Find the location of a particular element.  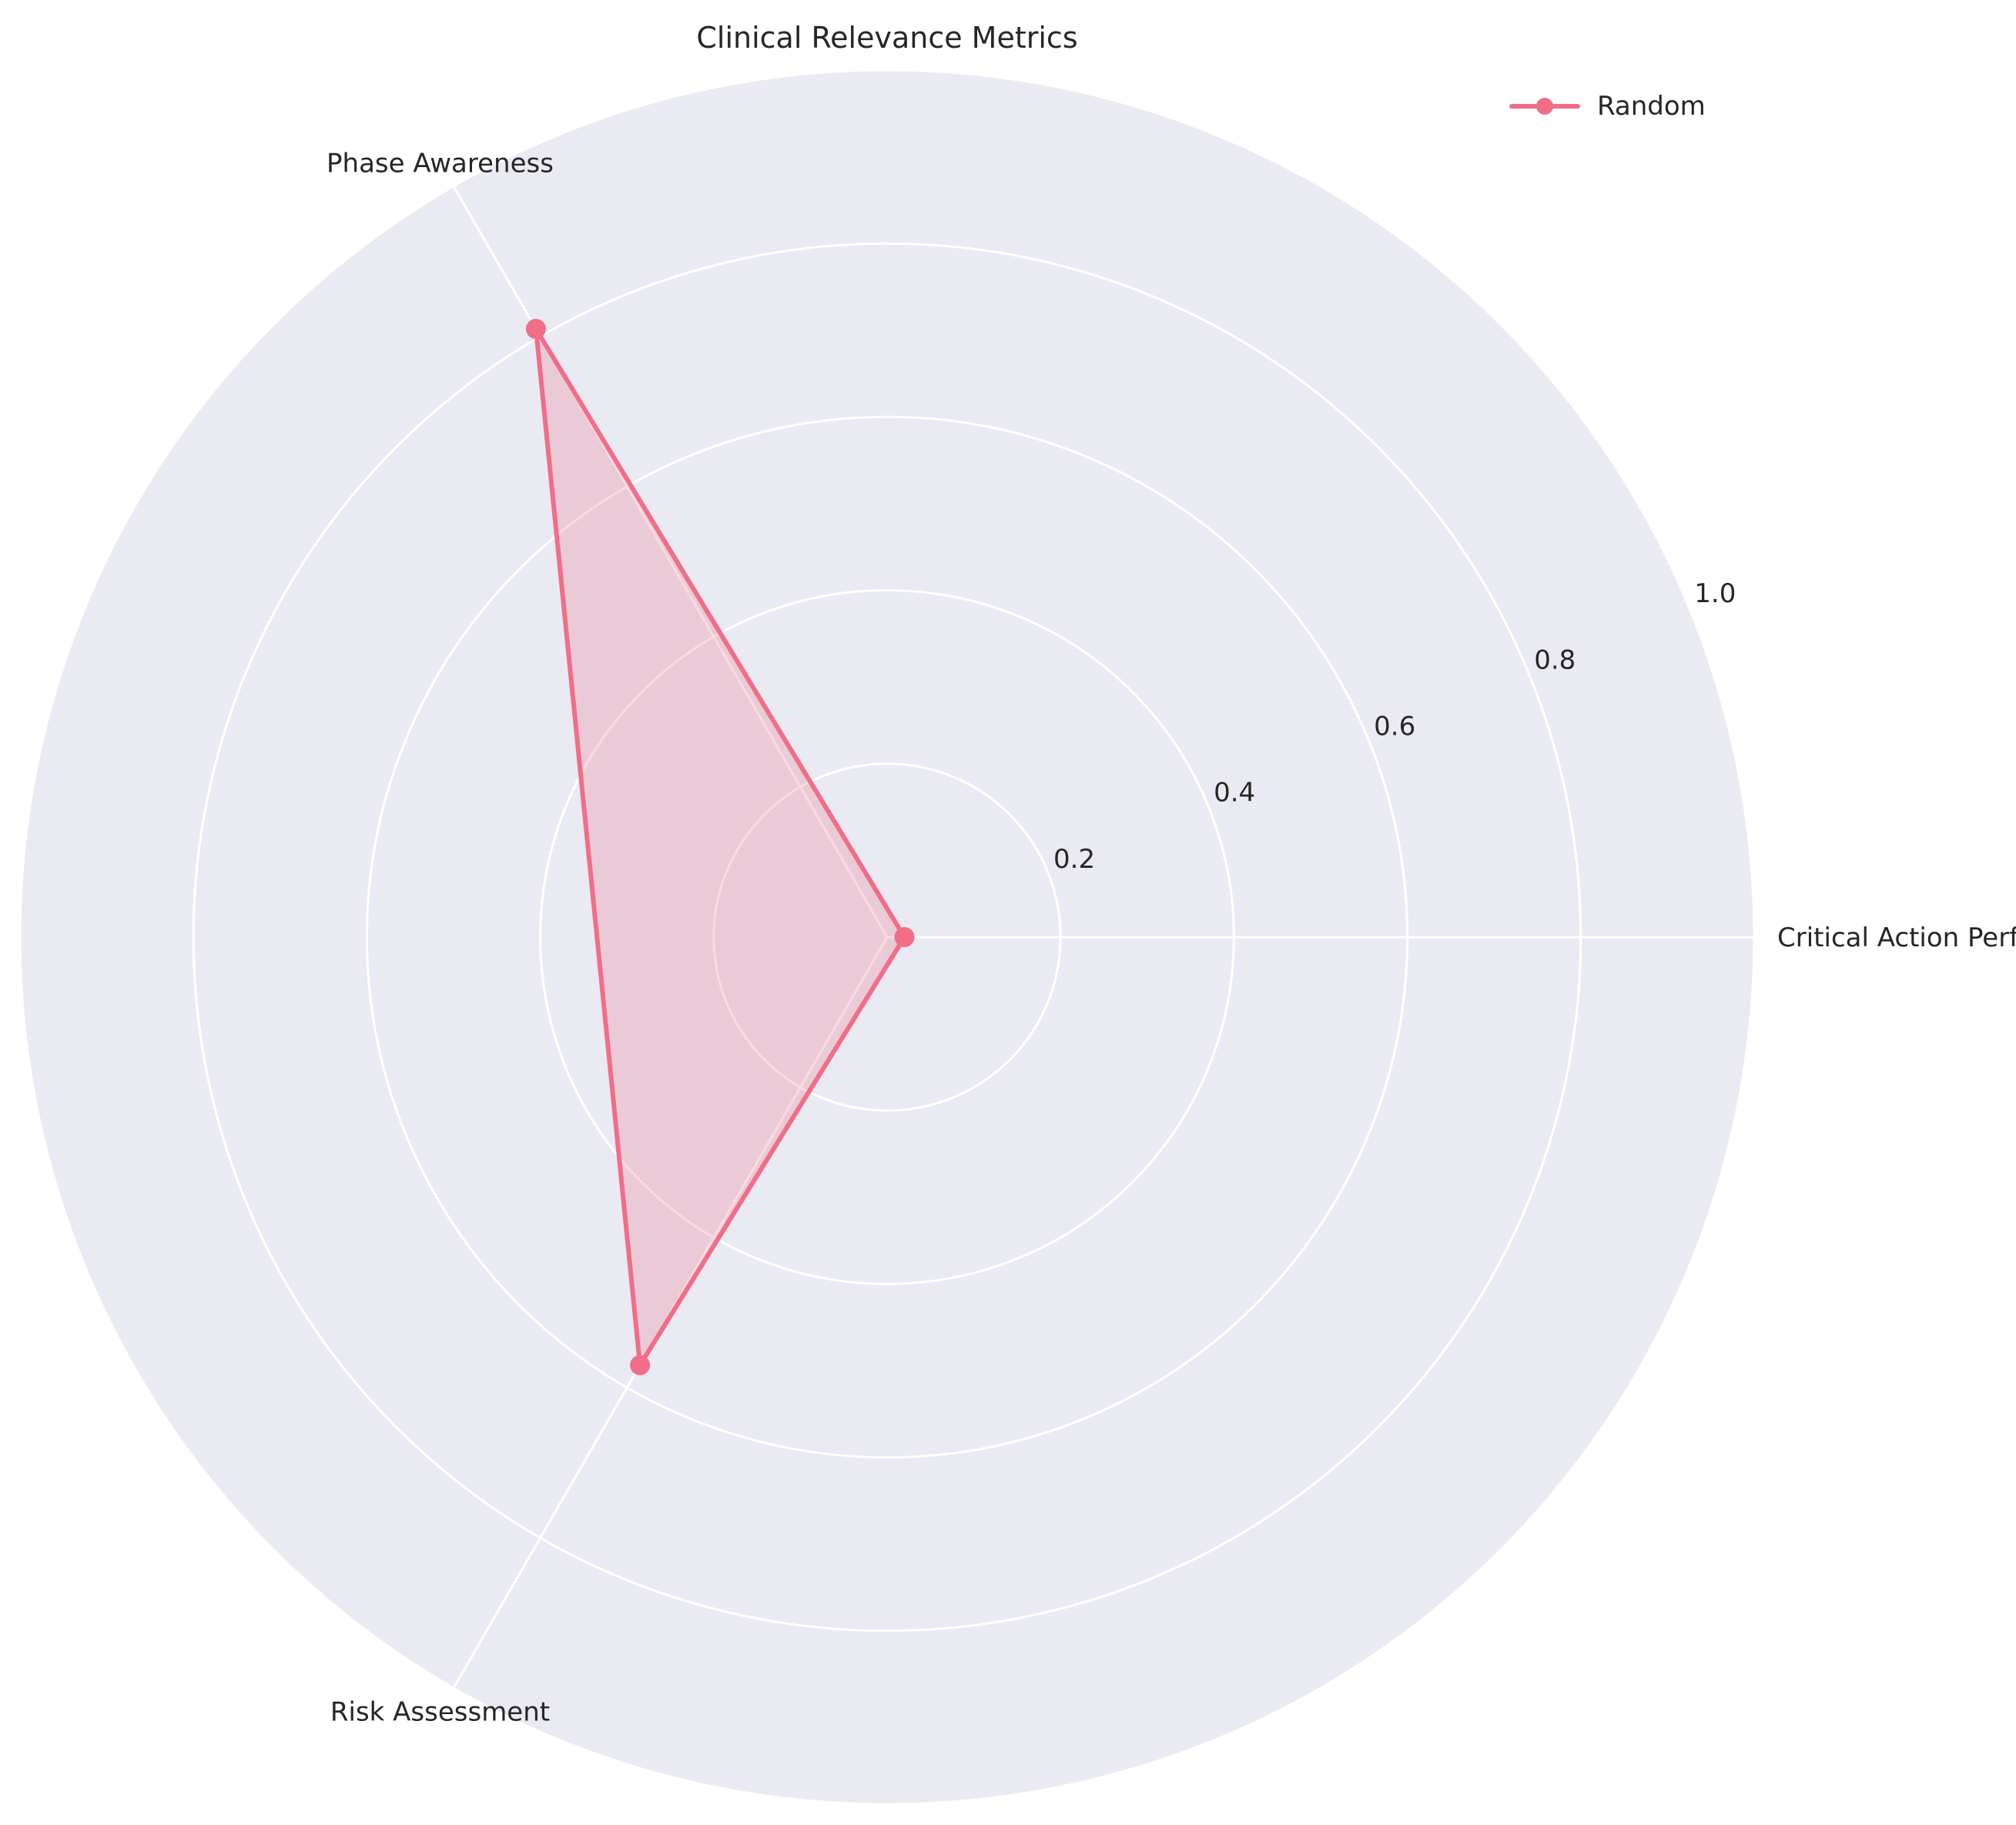

chart-title: Clinical Relevance Metrics is located at coordinates (886, 38).